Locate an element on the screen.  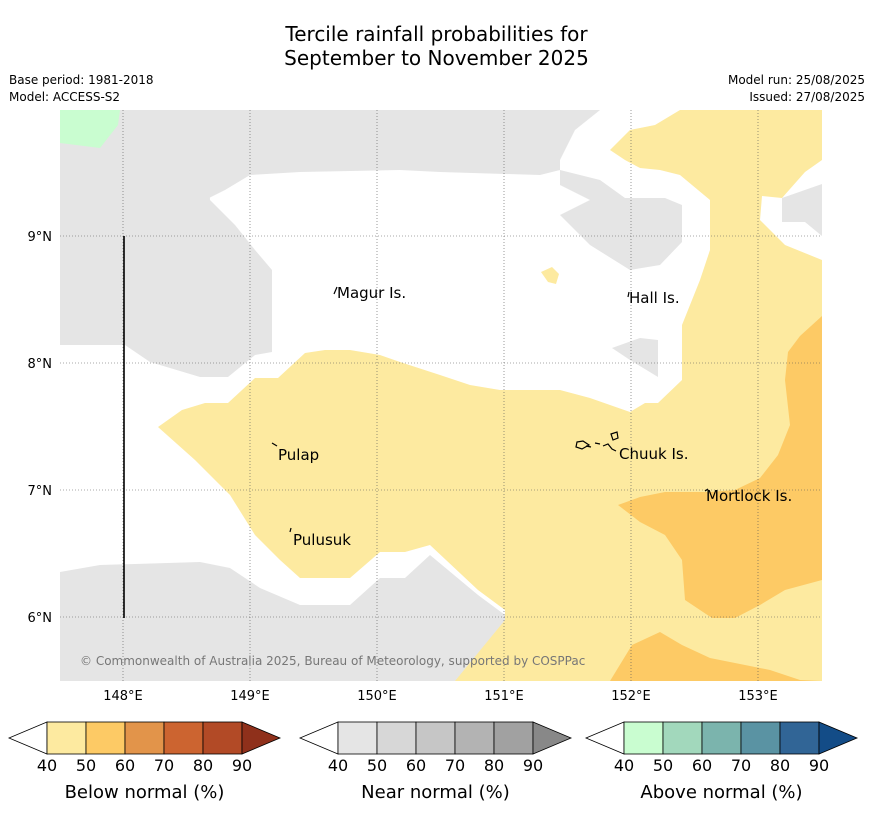
place-label-magur: Magur Is. is located at coordinates (371, 293).